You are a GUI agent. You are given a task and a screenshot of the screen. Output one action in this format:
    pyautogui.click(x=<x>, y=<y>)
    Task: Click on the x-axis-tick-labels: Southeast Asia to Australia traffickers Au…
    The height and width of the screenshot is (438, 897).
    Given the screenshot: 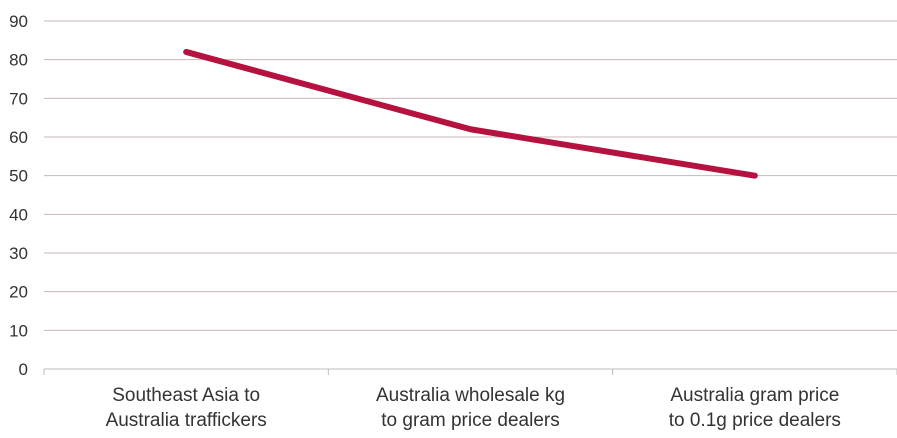 What is the action you would take?
    pyautogui.click(x=473, y=408)
    